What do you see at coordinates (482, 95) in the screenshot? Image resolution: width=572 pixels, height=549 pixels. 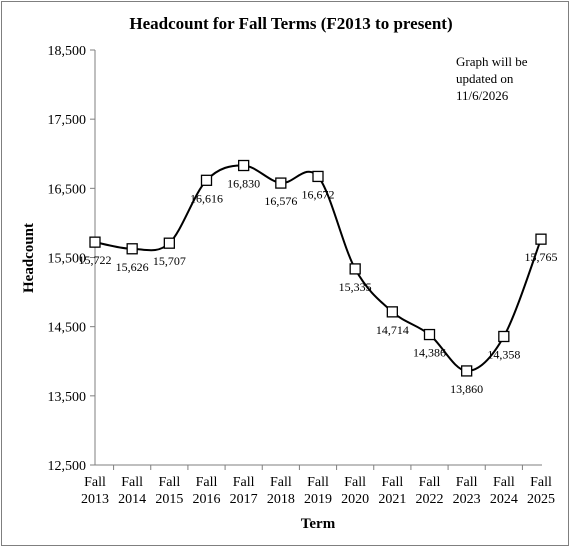 I see `annotation-line-3: 11/6/2026` at bounding box center [482, 95].